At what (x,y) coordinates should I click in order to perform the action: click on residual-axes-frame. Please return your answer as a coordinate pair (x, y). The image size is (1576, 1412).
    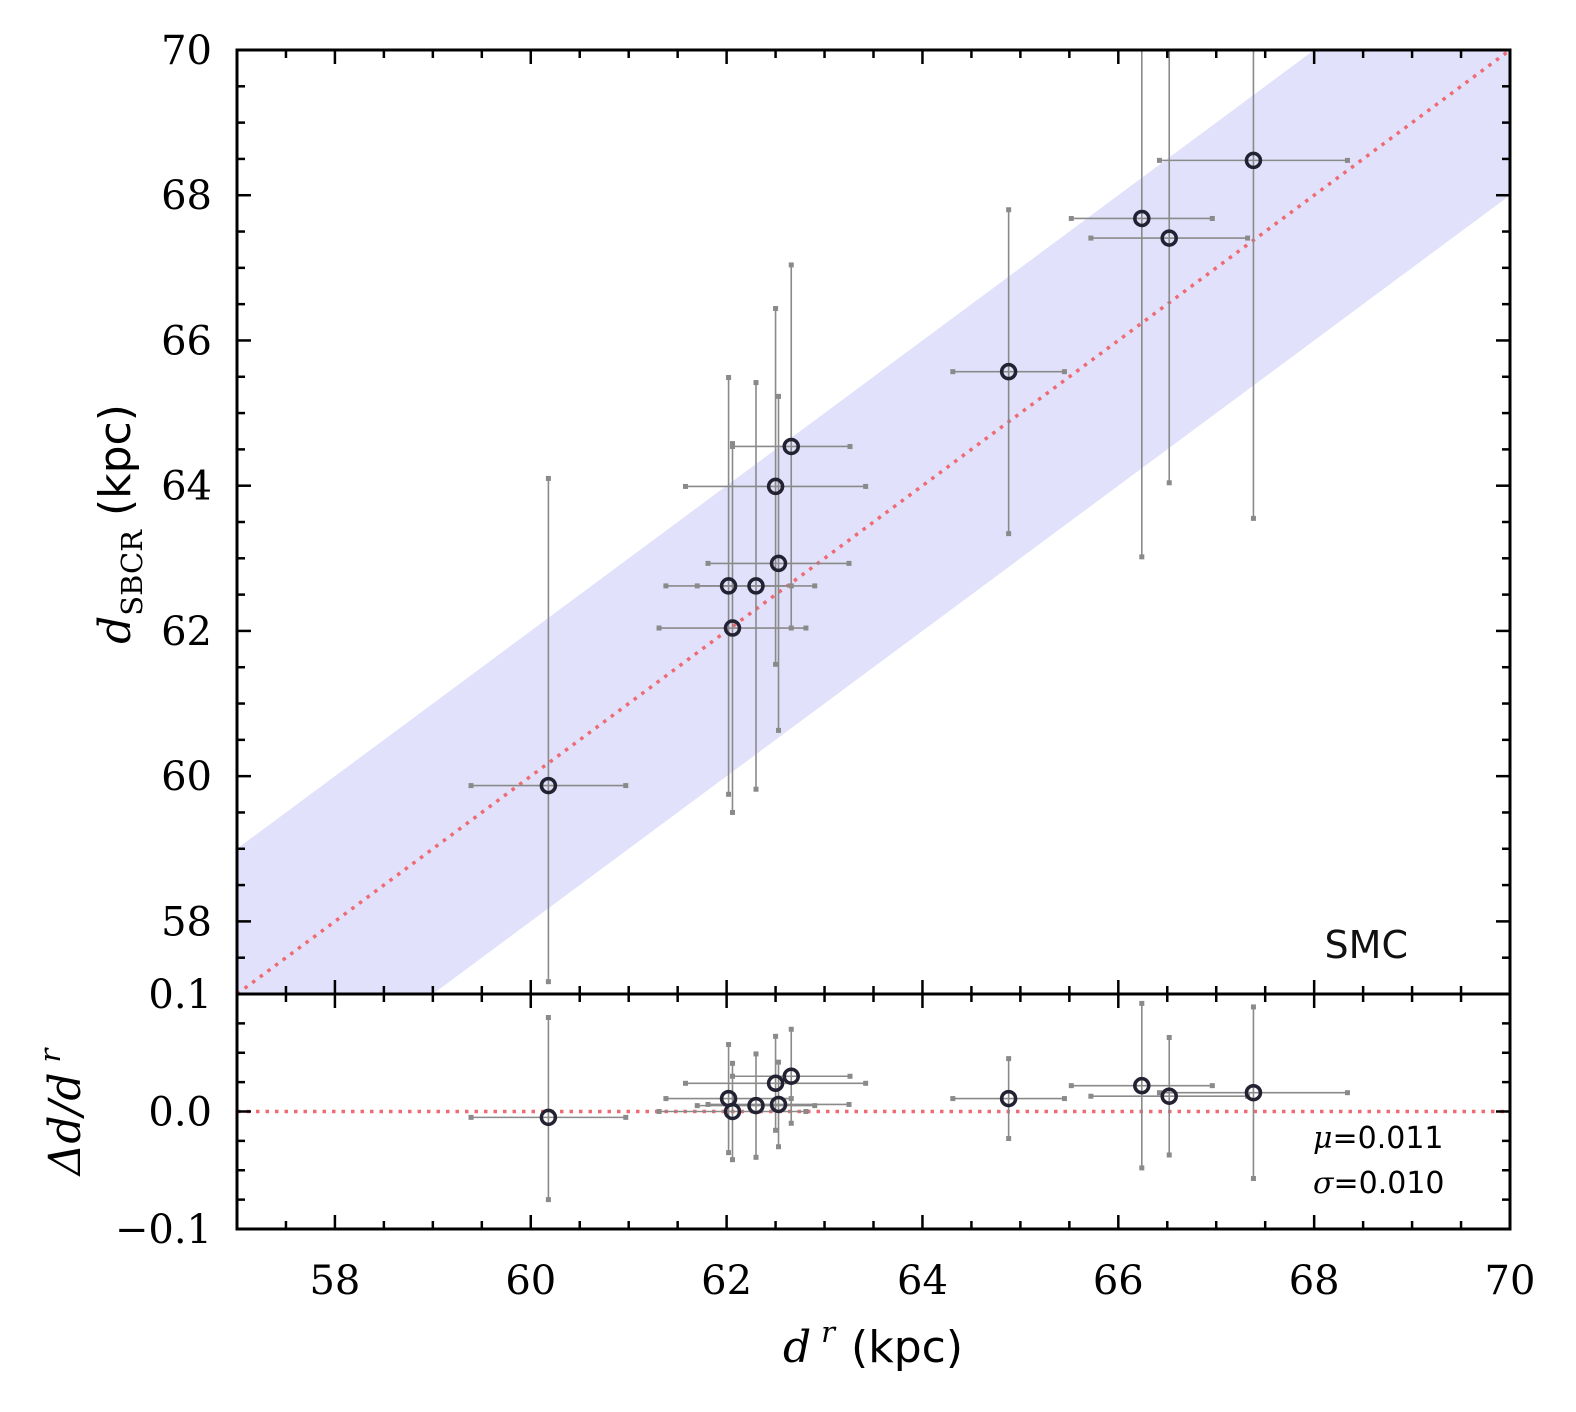
    Looking at the image, I should click on (873, 1111).